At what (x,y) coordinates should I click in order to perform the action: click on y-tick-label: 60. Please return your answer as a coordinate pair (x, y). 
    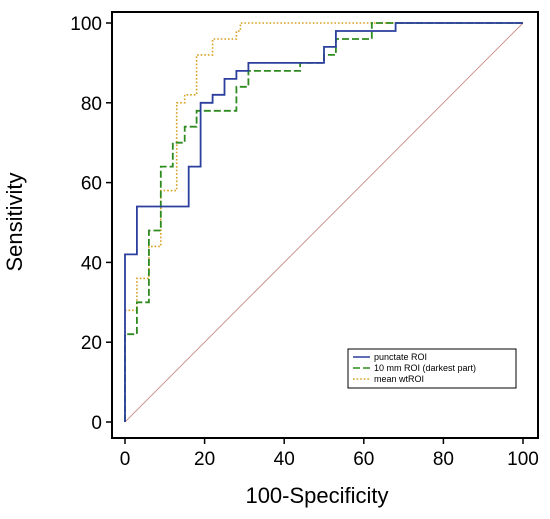
    Looking at the image, I should click on (91, 184).